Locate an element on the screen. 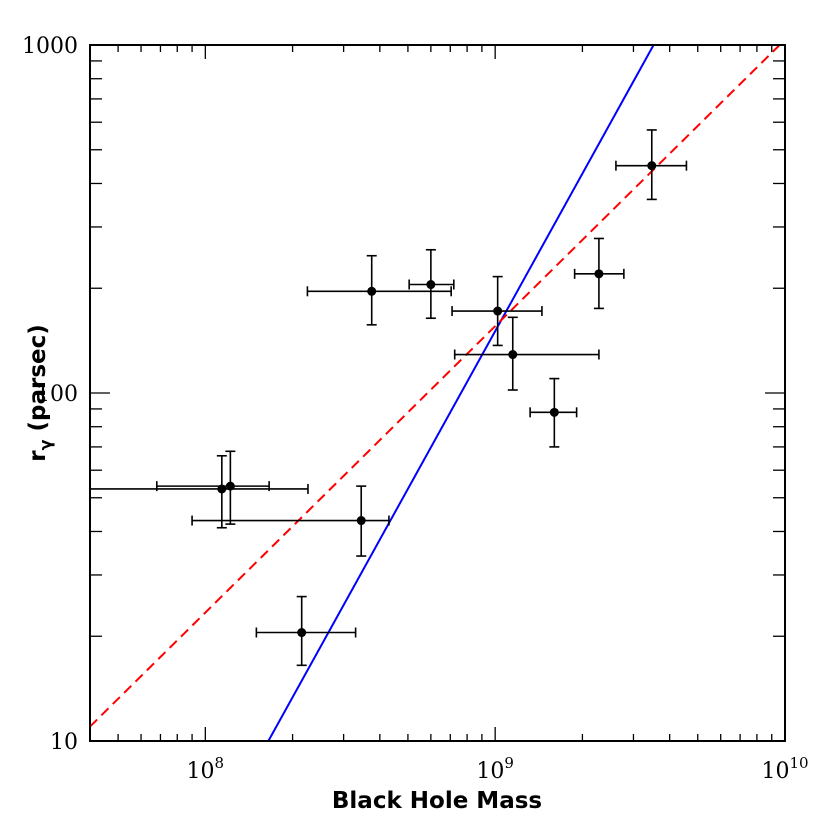  y-axis-label-symbol: r is located at coordinates (38, 456).